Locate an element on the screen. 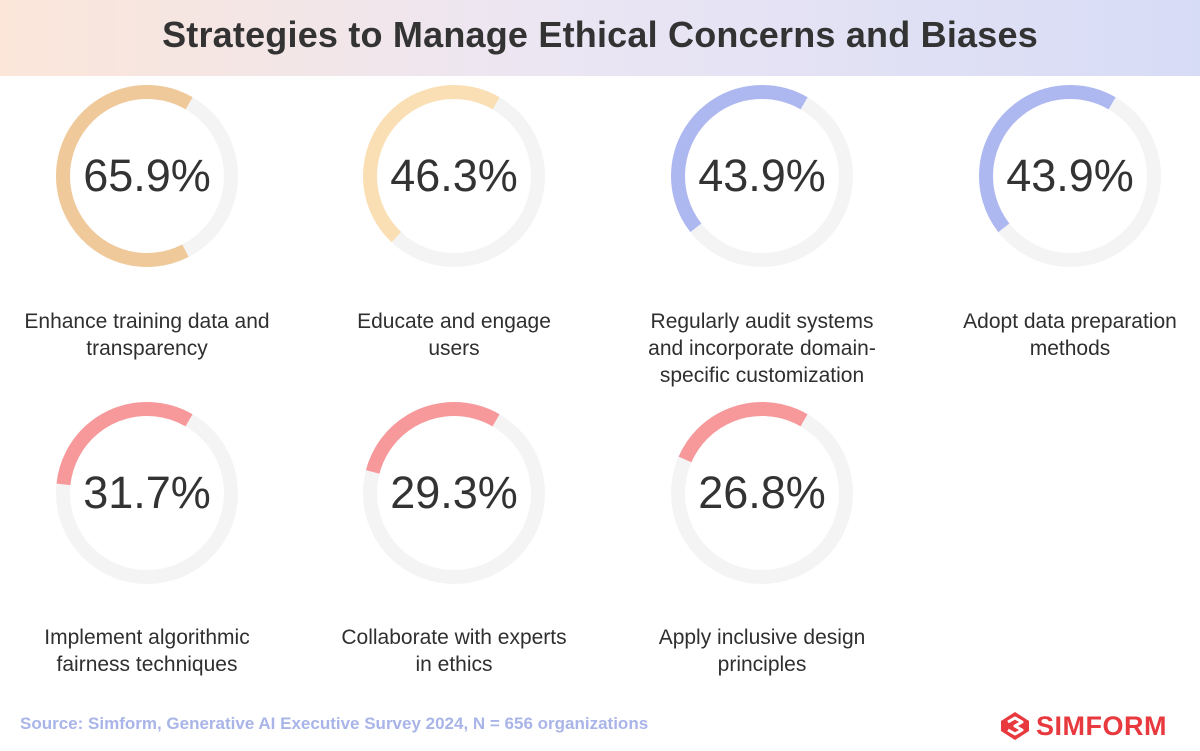 This screenshot has width=1200, height=751. label-line: Collaborate with experts is located at coordinates (454, 637).